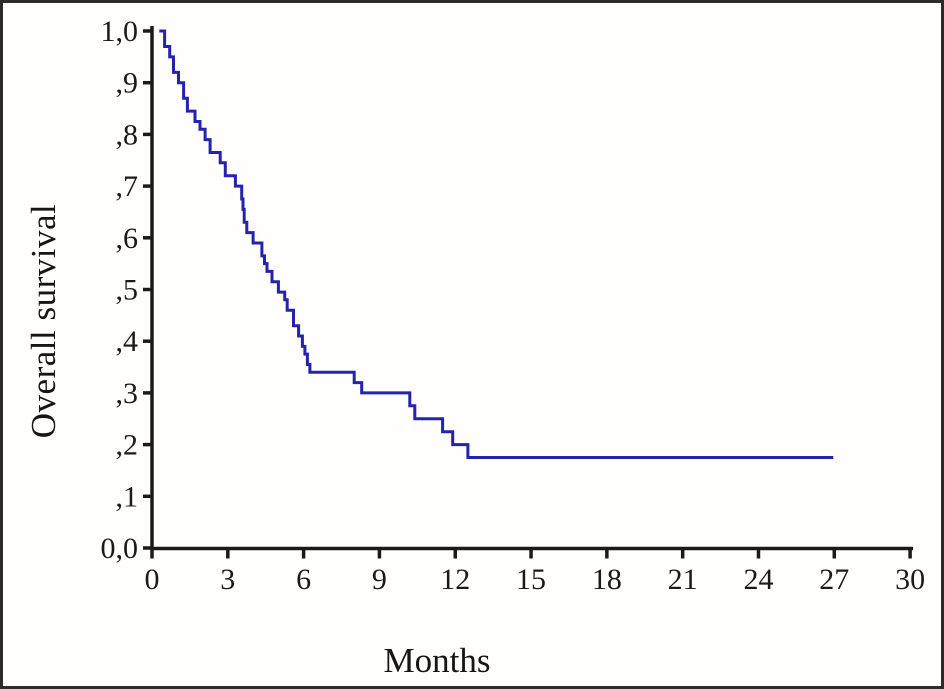 Image resolution: width=944 pixels, height=689 pixels. What do you see at coordinates (120, 548) in the screenshot?
I see `y-tick-label: 0,0` at bounding box center [120, 548].